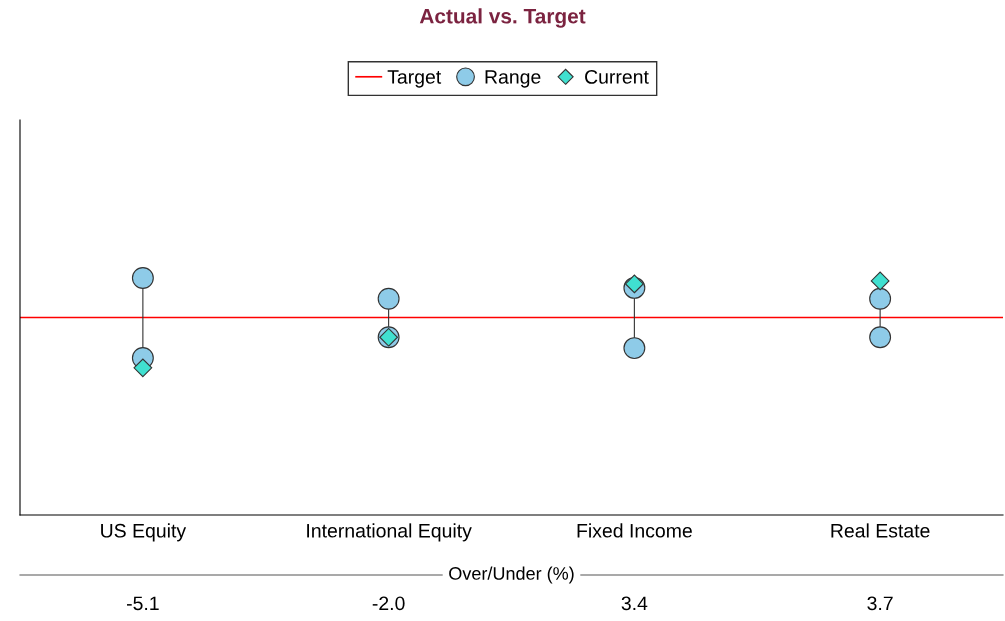  What do you see at coordinates (513, 79) in the screenshot?
I see `legend-label: Range` at bounding box center [513, 79].